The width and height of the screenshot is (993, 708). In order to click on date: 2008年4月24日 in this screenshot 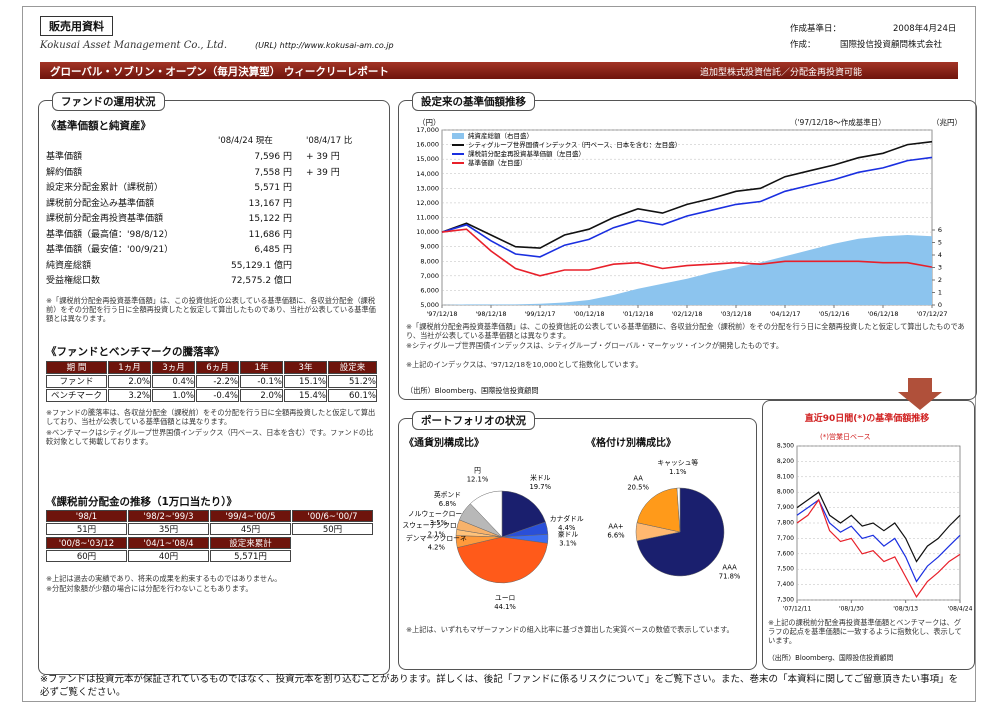, I will do `click(925, 29)`.